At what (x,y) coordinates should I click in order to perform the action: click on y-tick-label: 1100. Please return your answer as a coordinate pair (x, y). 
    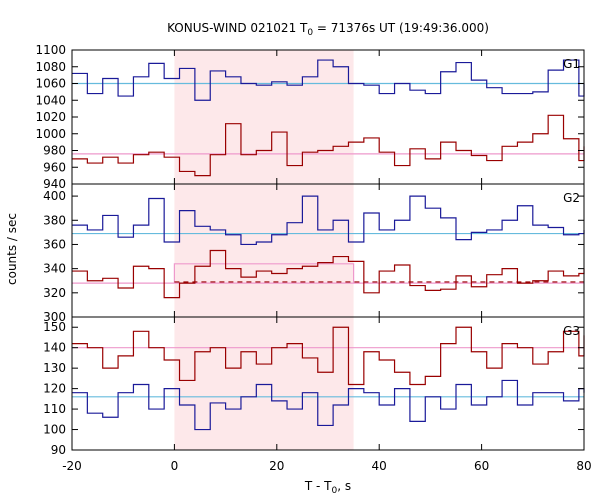
    Looking at the image, I should click on (50, 50).